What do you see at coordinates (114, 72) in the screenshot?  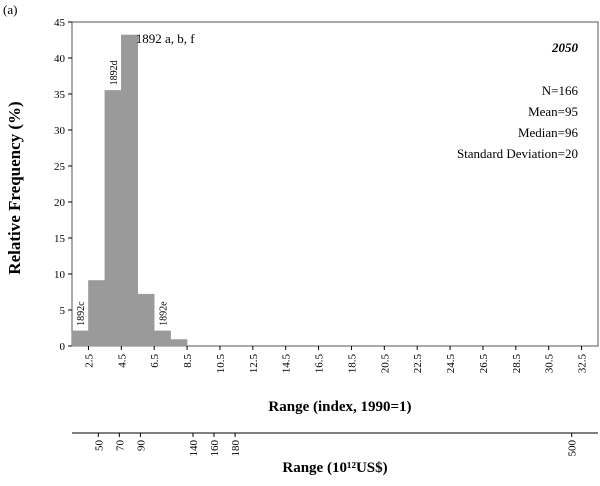 I see `bar-annotation: 1892d` at bounding box center [114, 72].